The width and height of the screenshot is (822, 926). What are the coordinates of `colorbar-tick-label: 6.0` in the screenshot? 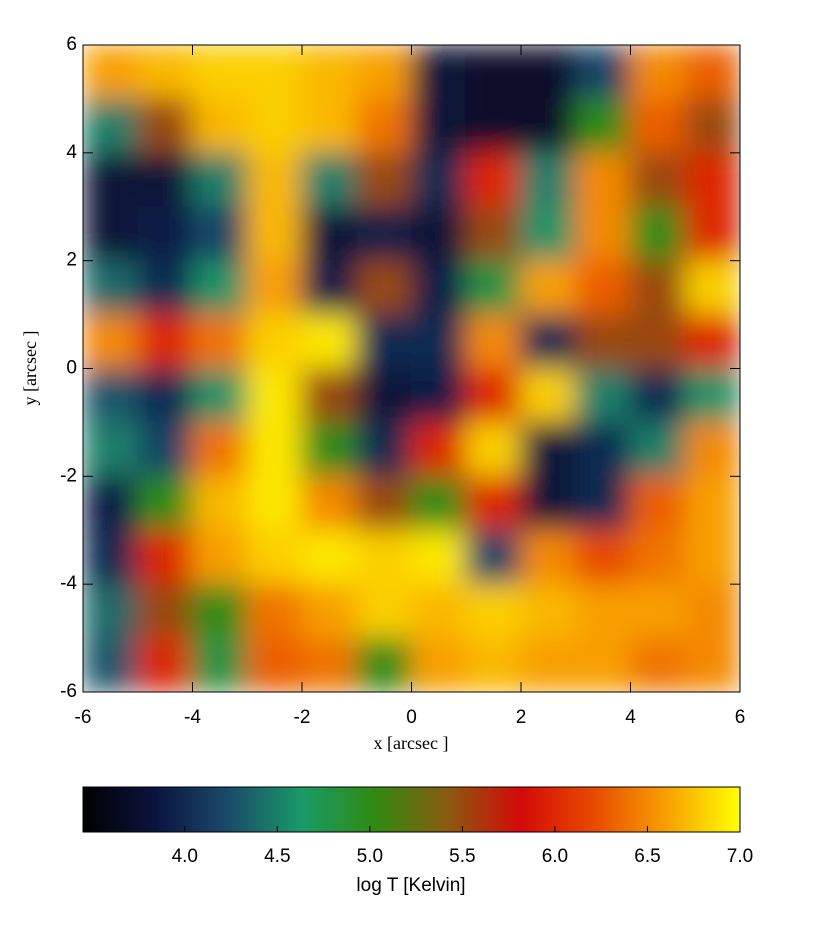 It's located at (555, 856).